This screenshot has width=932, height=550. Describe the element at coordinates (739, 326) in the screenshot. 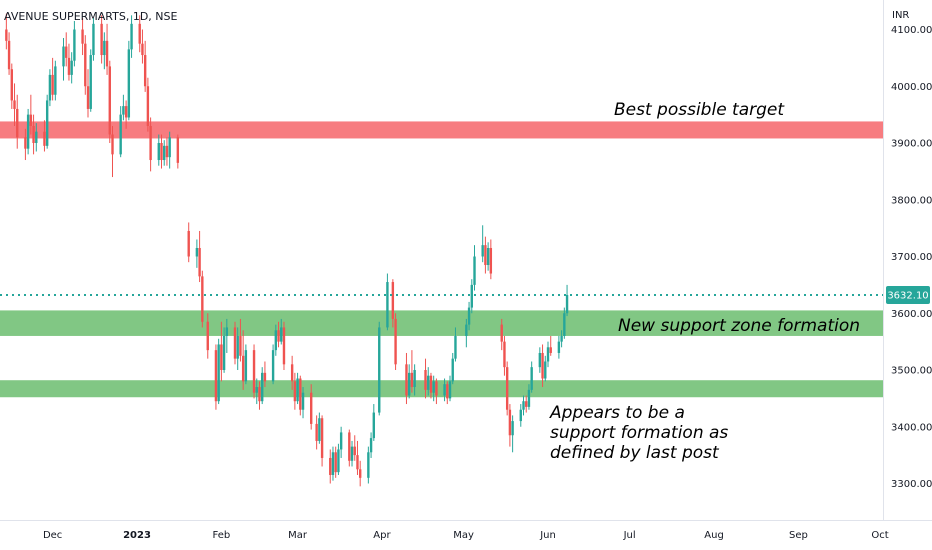

I see `support-zone-label: New support zone formation` at that location.